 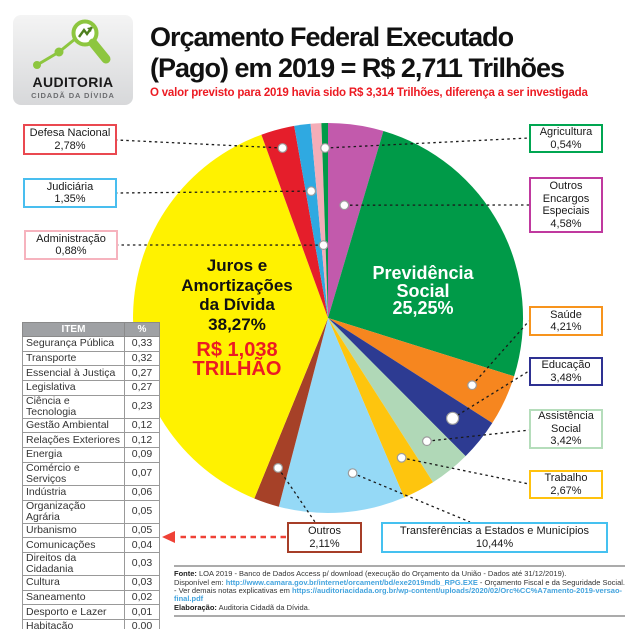 I want to click on previdencia-percent: 25,25%, so click(x=423, y=308).